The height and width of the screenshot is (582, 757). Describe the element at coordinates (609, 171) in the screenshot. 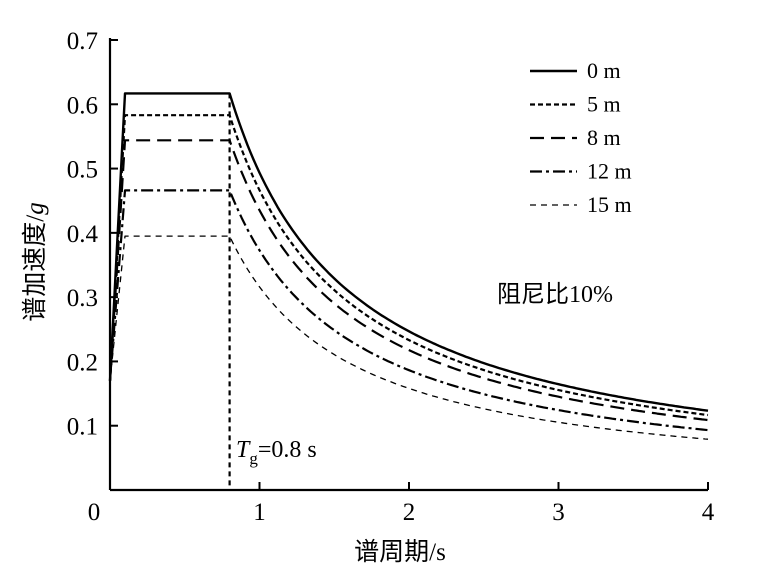

I see `legend-label-4: 12 m` at that location.